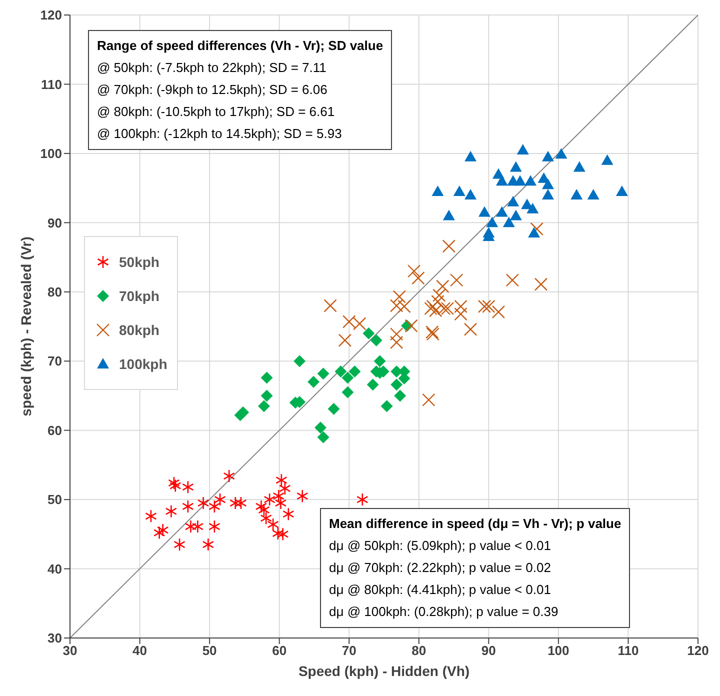 This screenshot has width=720, height=696. What do you see at coordinates (440, 546) in the screenshot?
I see `annotation: dμ @ 50kph: (5.09kph); p value < 0.01` at bounding box center [440, 546].